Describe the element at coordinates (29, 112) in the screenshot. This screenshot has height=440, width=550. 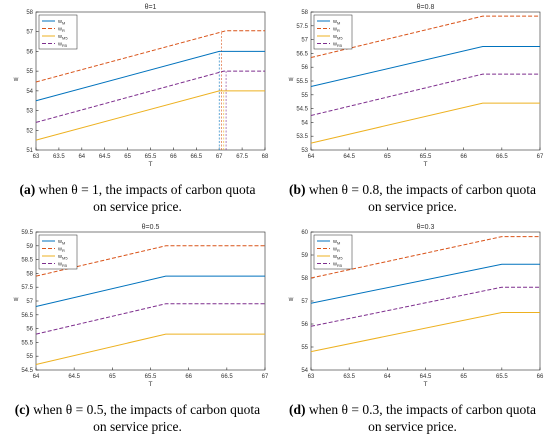
I see `y-tick-label: 53` at that location.